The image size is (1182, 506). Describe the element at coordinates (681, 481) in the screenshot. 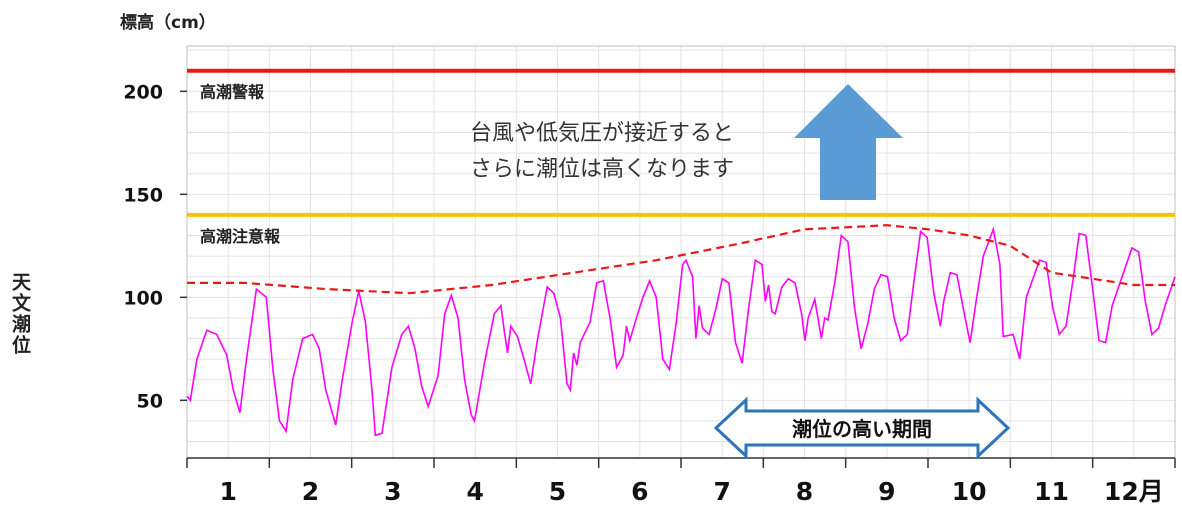

I see `x-tick-labels: 1 2 3 4 5 6 7 8 9 10 11 12月` at that location.